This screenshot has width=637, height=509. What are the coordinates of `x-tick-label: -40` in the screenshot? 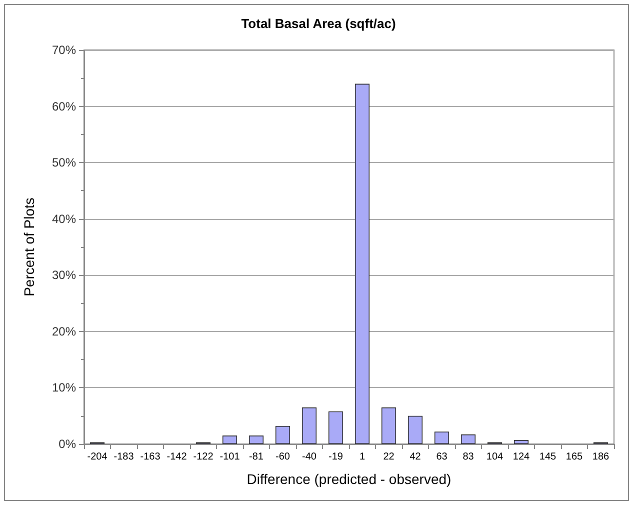 It's located at (309, 457).